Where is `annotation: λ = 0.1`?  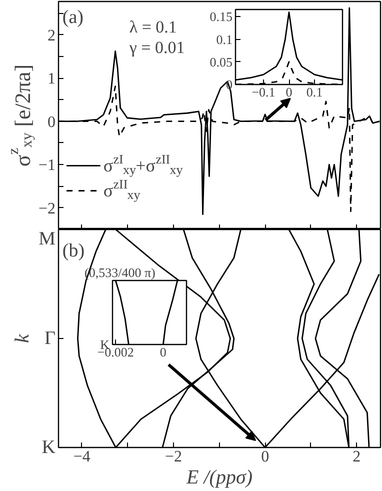 annotation: λ = 0.1 is located at coordinates (153, 26).